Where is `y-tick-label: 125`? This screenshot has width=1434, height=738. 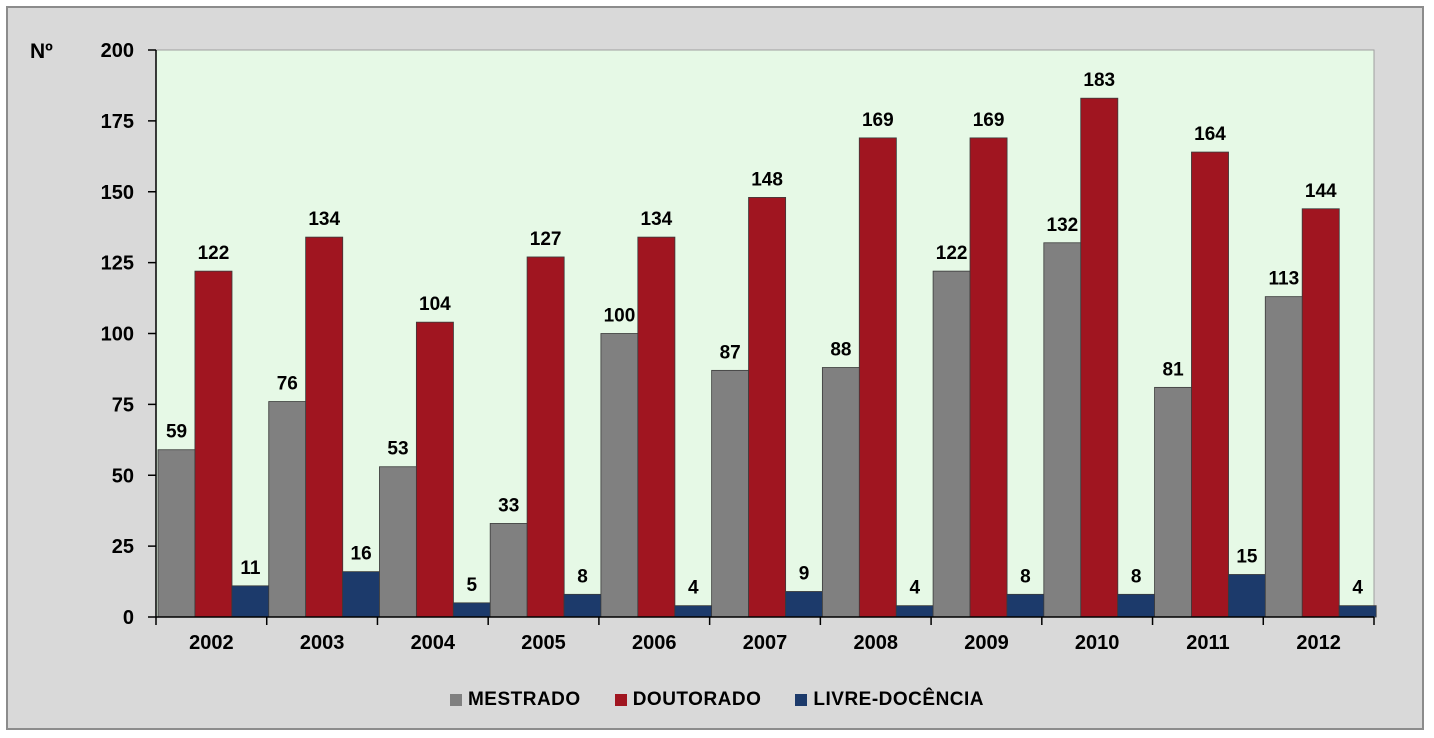
y-tick-label: 125 is located at coordinates (117, 264).